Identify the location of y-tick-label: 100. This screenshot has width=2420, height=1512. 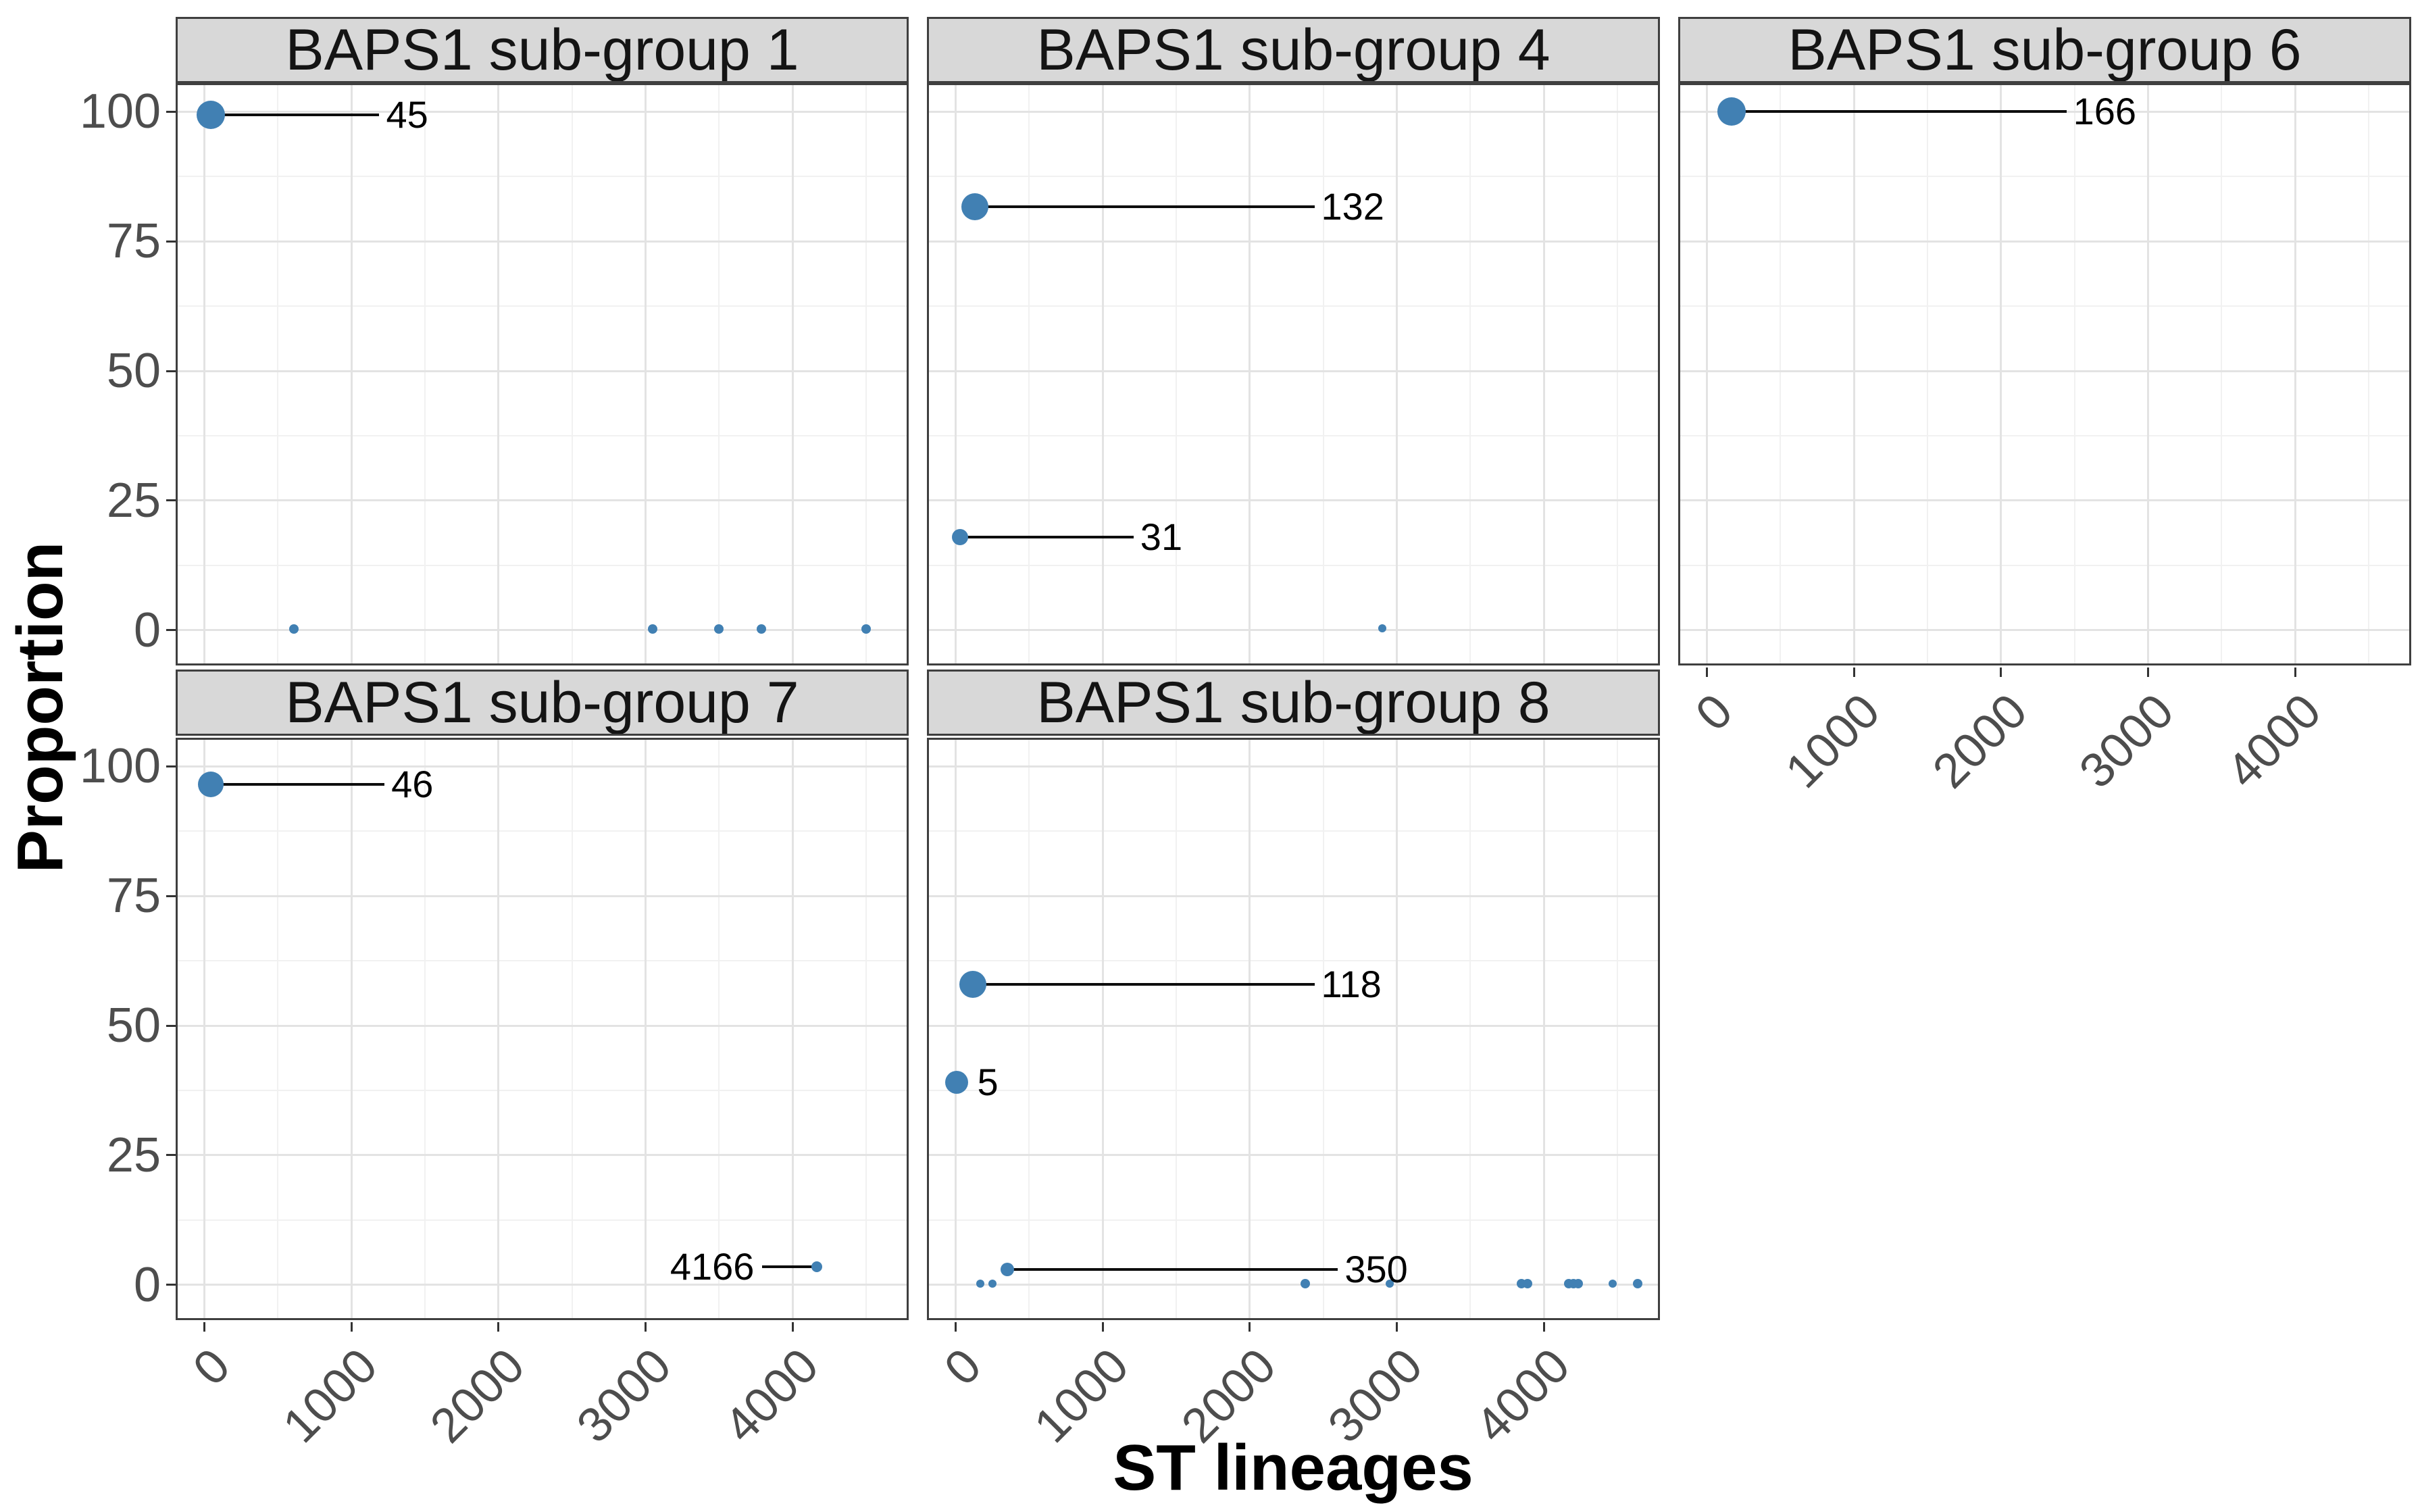
(120, 112).